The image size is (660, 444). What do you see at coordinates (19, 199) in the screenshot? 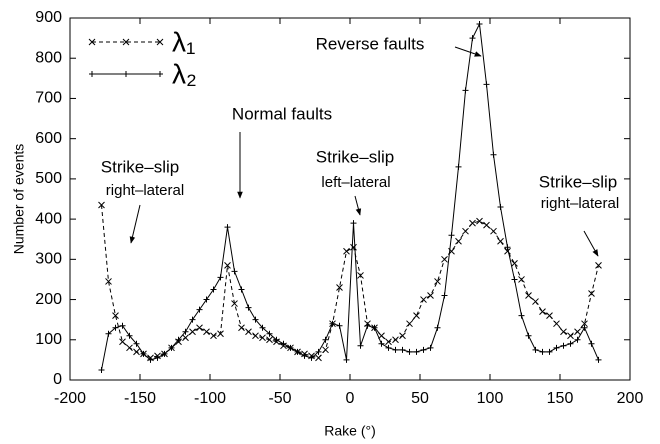
I see `y-axis-label: Number of events` at bounding box center [19, 199].